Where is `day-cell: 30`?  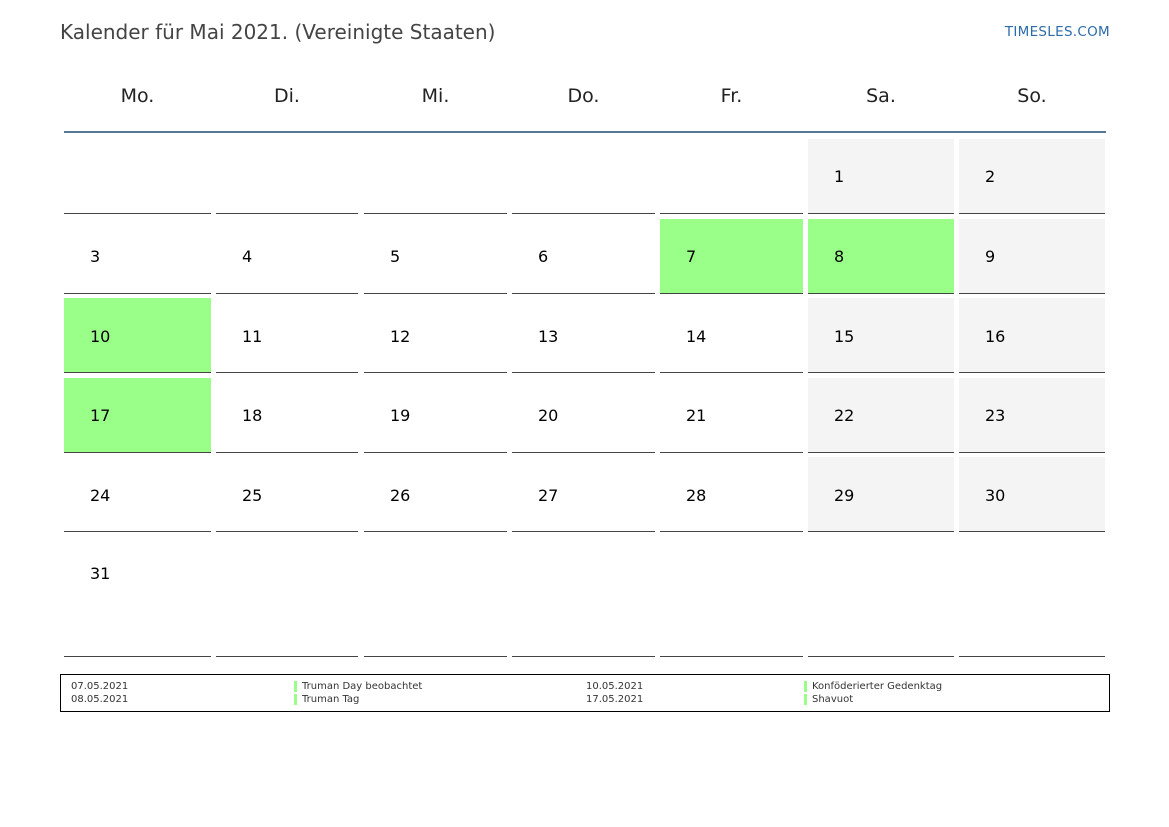
day-cell: 30 is located at coordinates (1032, 494).